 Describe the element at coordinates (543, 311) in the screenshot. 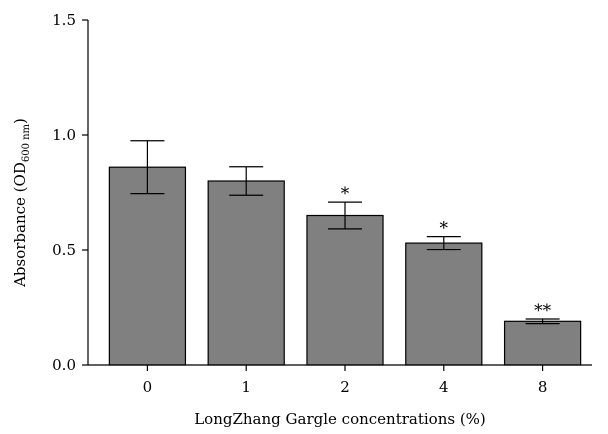

I see `significance-mark-8: **` at that location.